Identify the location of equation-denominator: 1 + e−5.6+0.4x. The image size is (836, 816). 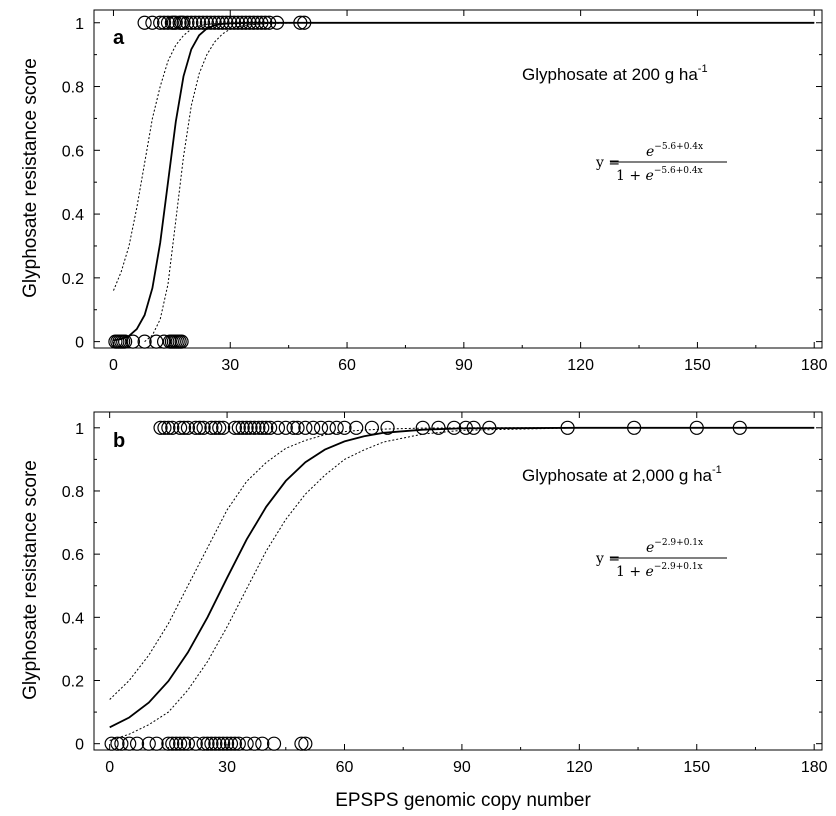
(659, 175).